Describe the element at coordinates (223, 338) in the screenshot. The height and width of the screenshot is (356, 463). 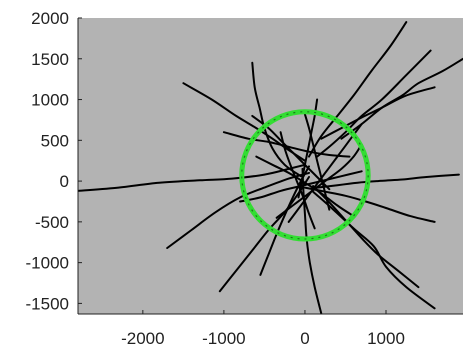
I see `x-tick-label: -1000` at that location.